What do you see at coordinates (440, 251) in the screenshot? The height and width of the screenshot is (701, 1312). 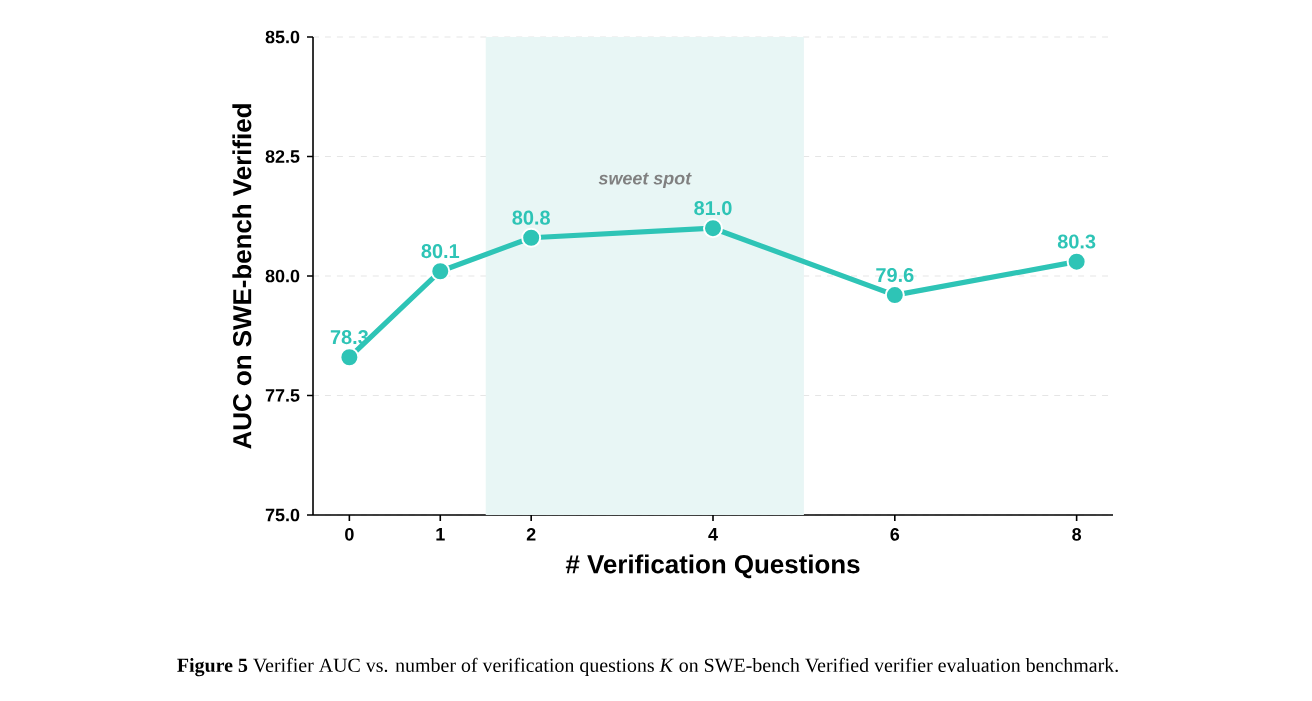 I see `data-label: 80.1` at bounding box center [440, 251].